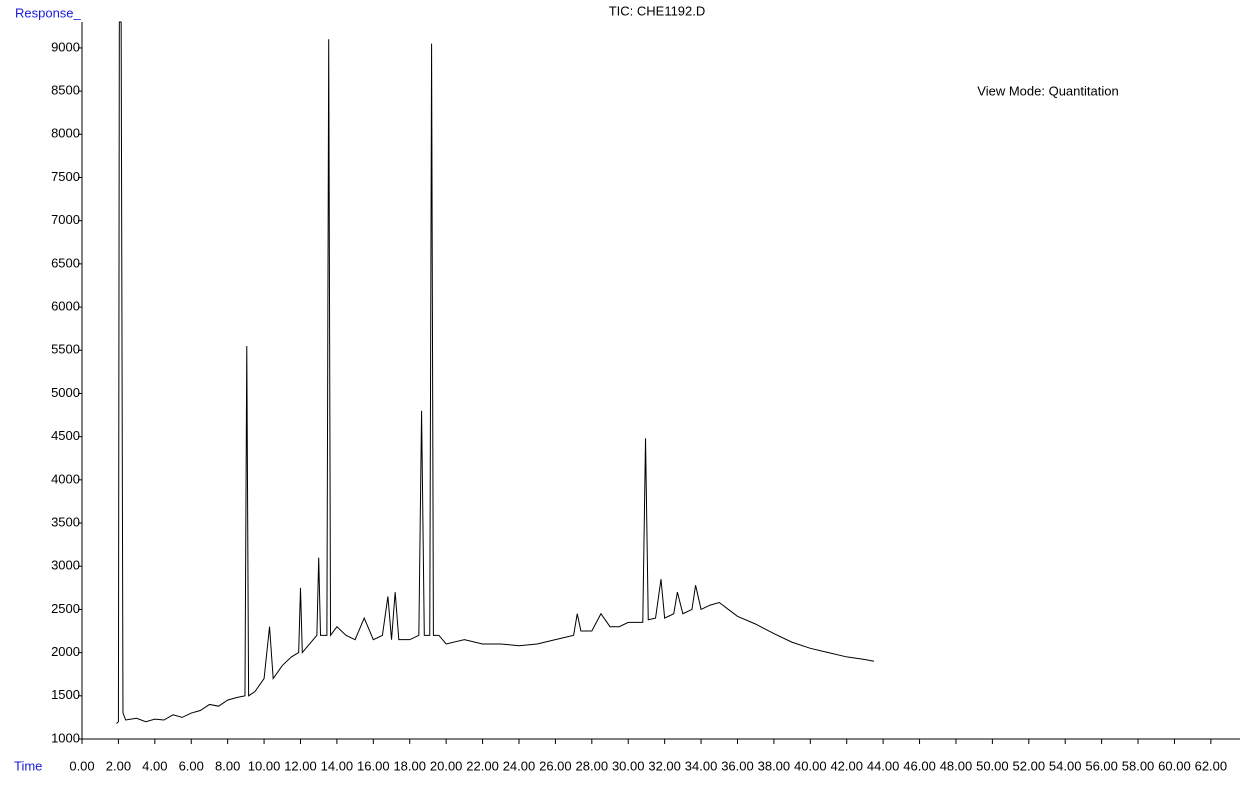 The image size is (1250, 789). What do you see at coordinates (118, 765) in the screenshot?
I see `x-tick-label: 2.00` at bounding box center [118, 765].